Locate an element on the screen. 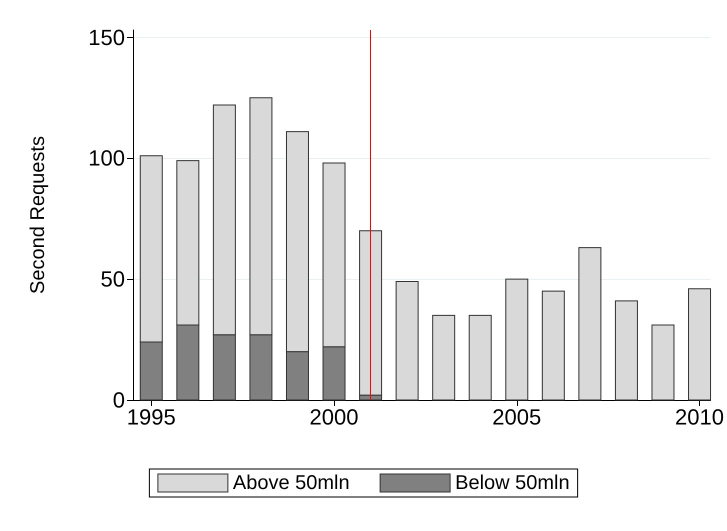 The height and width of the screenshot is (531, 727). y-tick-label: 0 is located at coordinates (118, 400).